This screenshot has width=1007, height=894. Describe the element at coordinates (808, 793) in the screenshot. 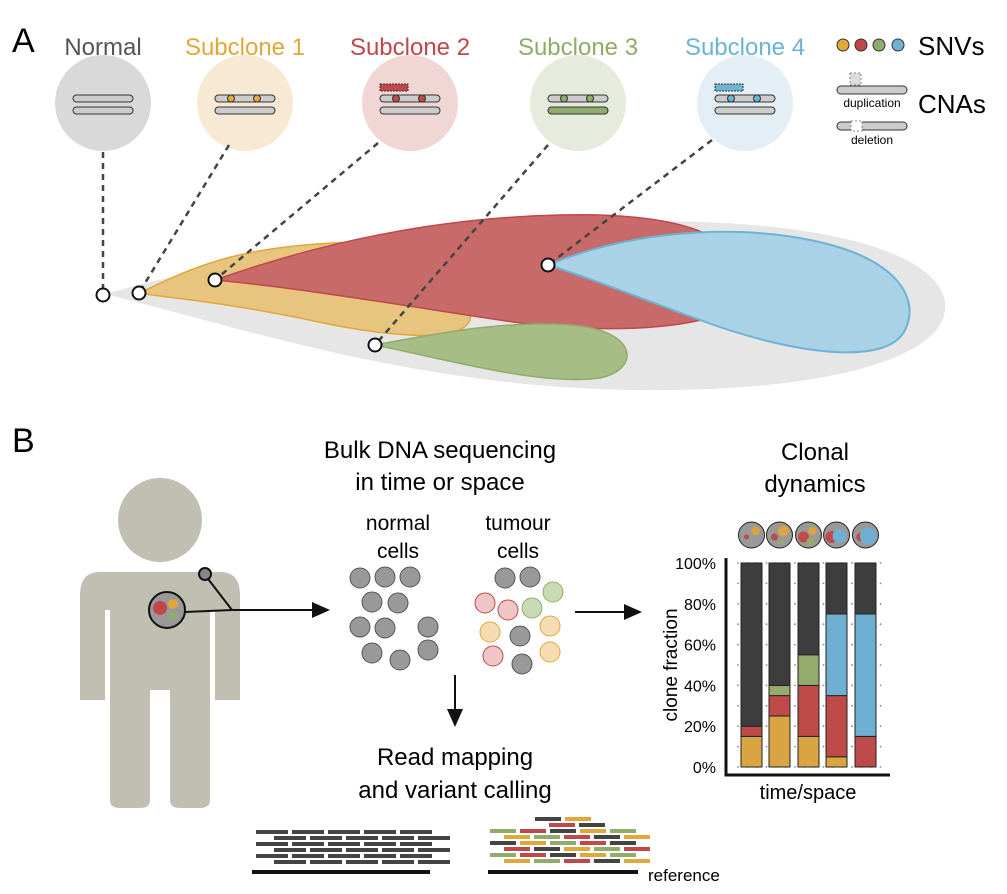

I see `x-axis-label: time/space` at that location.